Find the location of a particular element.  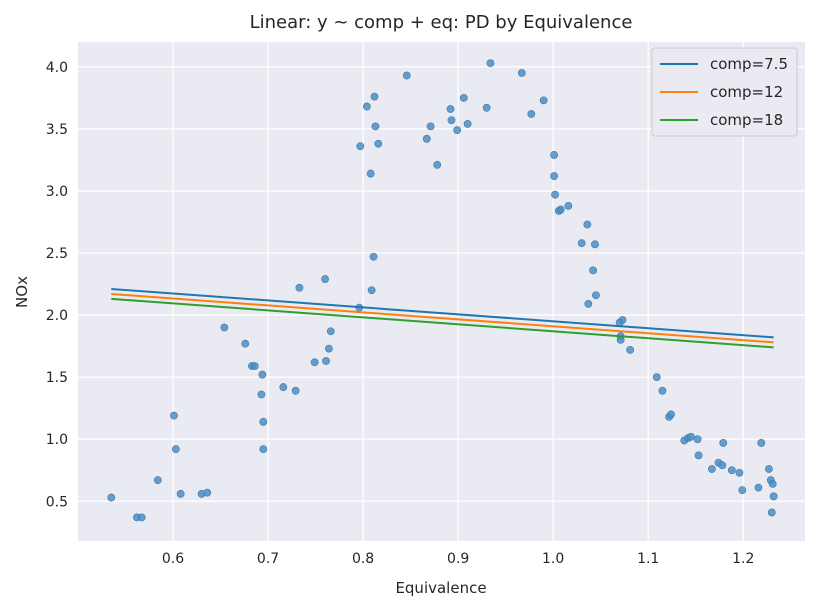

x-tick-label: 0.9 is located at coordinates (458, 559).